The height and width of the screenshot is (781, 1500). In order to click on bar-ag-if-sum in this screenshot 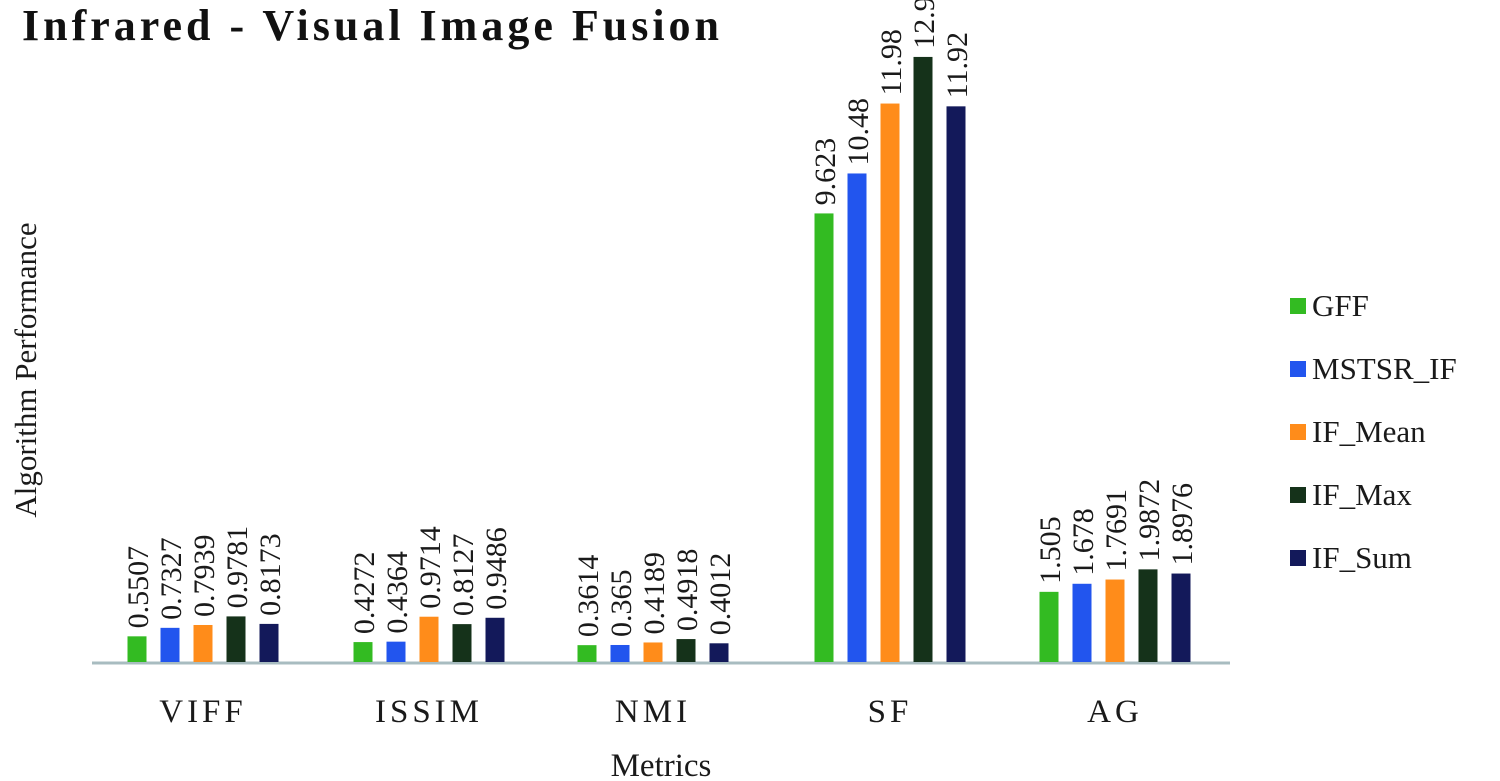, I will do `click(1181, 617)`.